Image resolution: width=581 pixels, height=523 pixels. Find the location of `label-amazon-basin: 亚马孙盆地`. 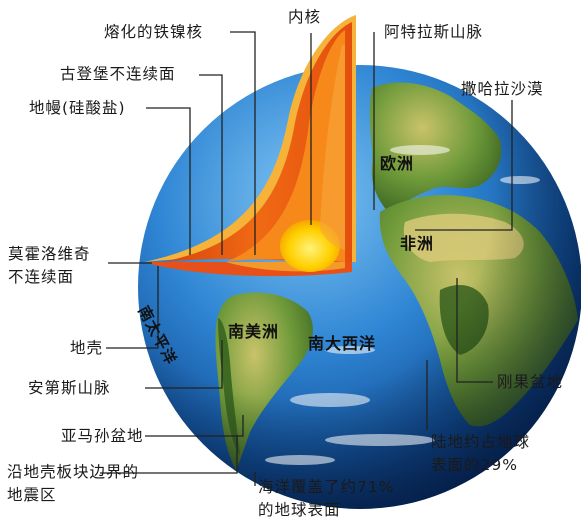

label-amazon-basin: 亚马孙盆地 is located at coordinates (102, 436).